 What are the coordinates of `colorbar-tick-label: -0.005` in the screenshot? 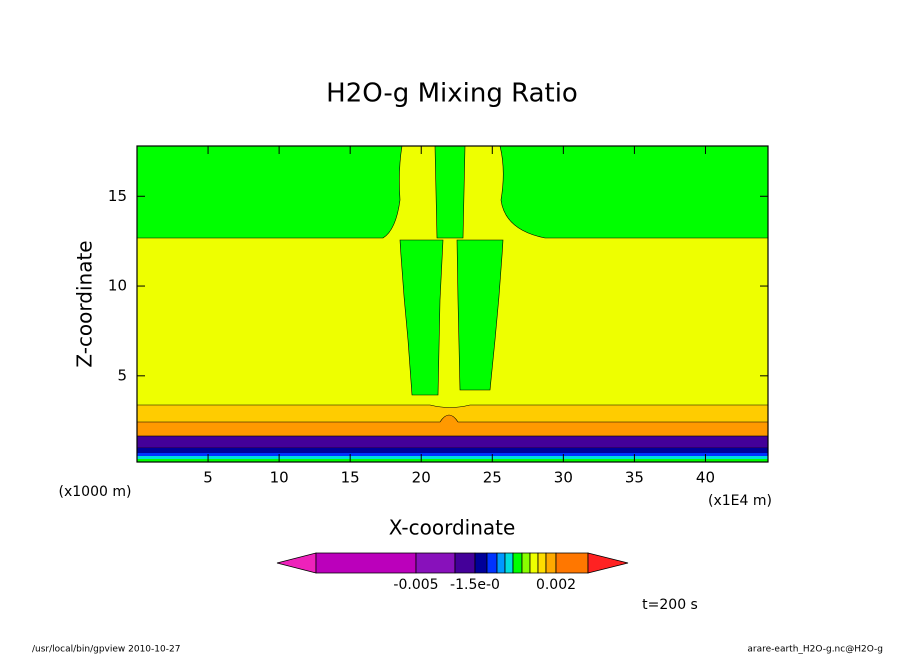 It's located at (415, 585).